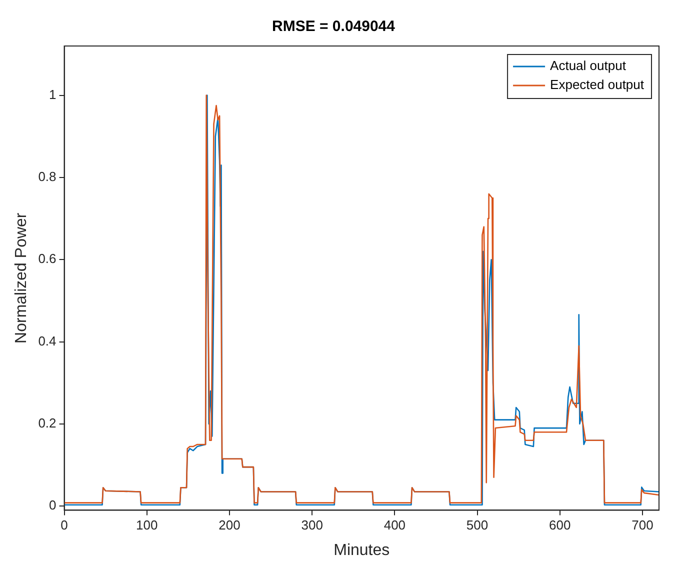 The height and width of the screenshot is (572, 675). Describe the element at coordinates (47, 340) in the screenshot. I see `y-tick-label: 0.4` at that location.